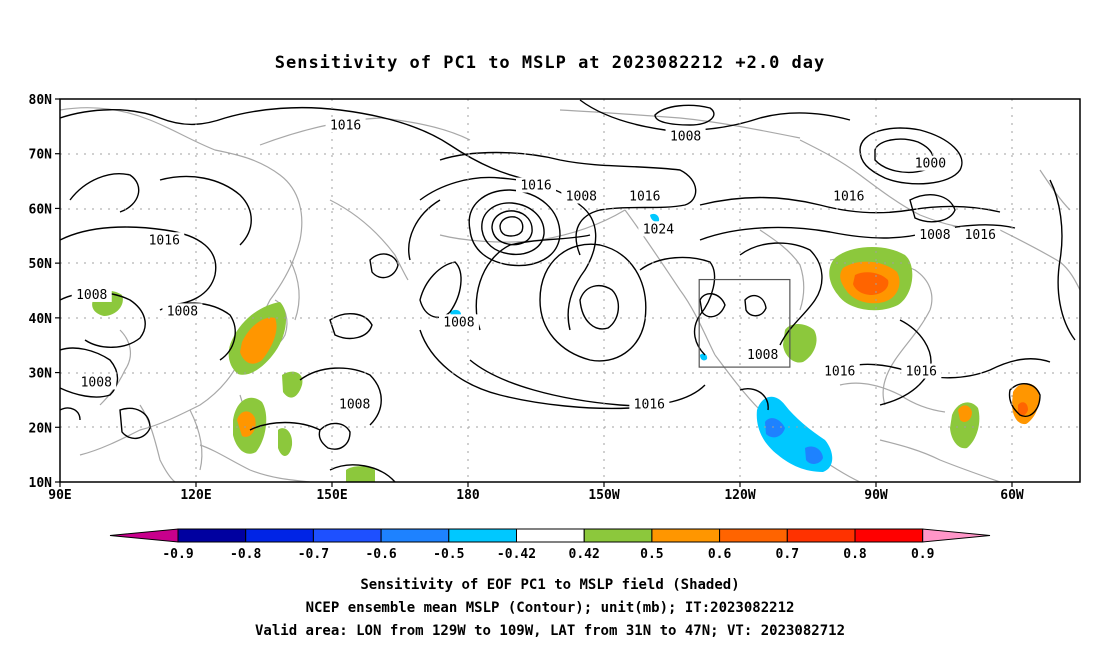  I want to click on colorbar-label: -0.7, so click(313, 554).